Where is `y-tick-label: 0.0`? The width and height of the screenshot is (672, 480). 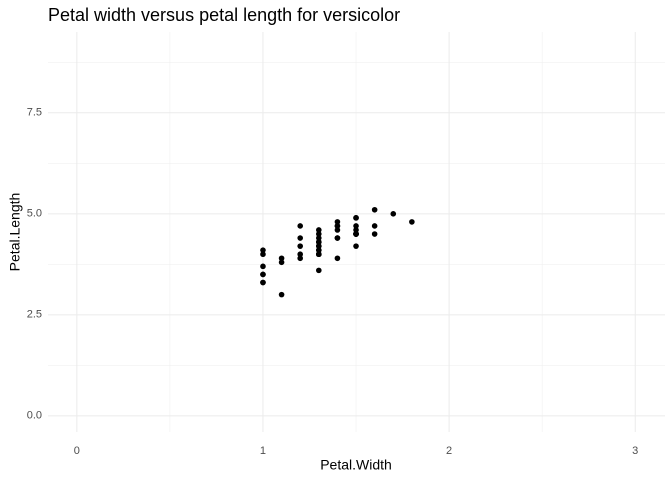 y-tick-label: 0.0 is located at coordinates (34, 416).